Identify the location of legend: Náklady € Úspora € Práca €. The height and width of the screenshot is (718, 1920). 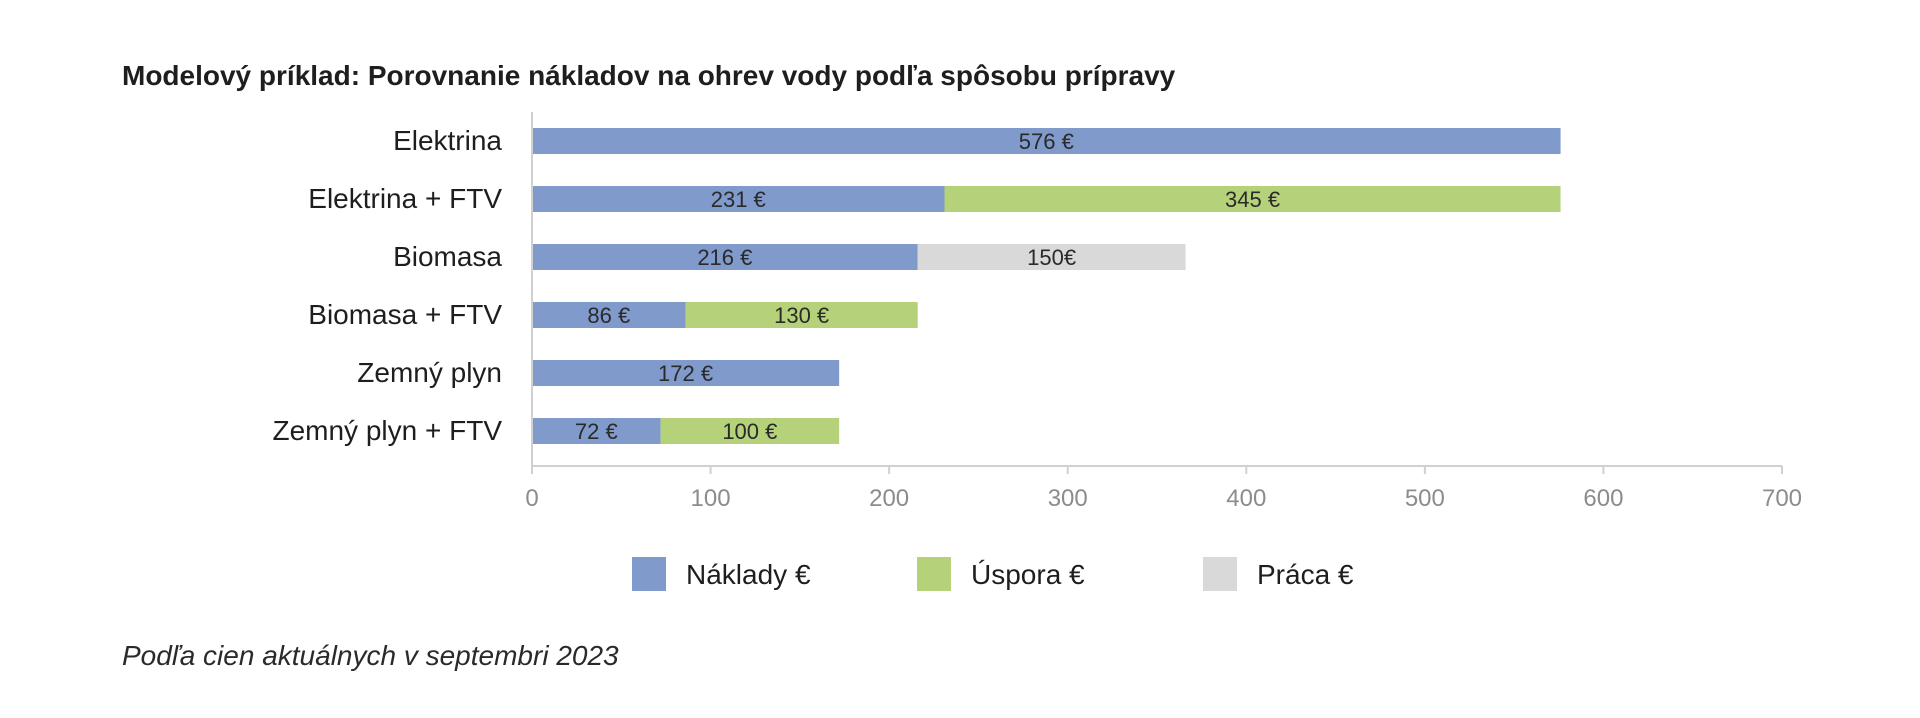
(993, 574).